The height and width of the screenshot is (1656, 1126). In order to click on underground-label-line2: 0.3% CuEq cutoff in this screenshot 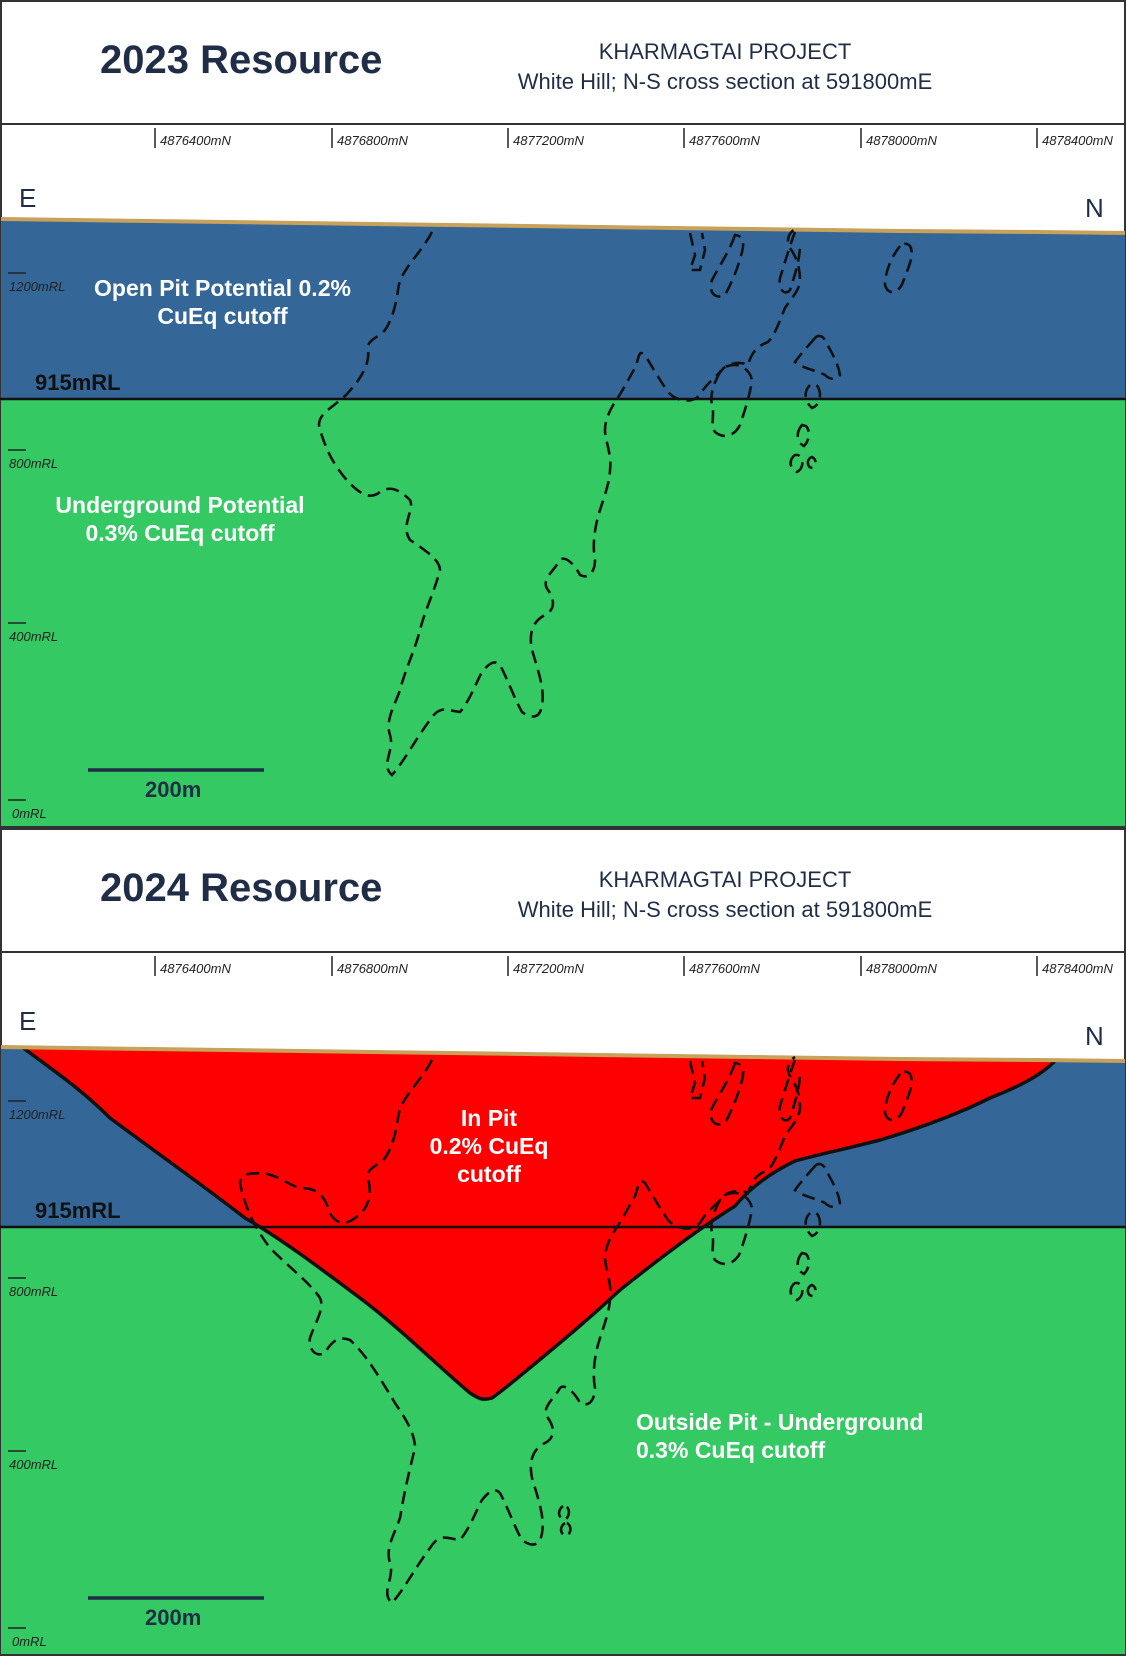, I will do `click(180, 533)`.